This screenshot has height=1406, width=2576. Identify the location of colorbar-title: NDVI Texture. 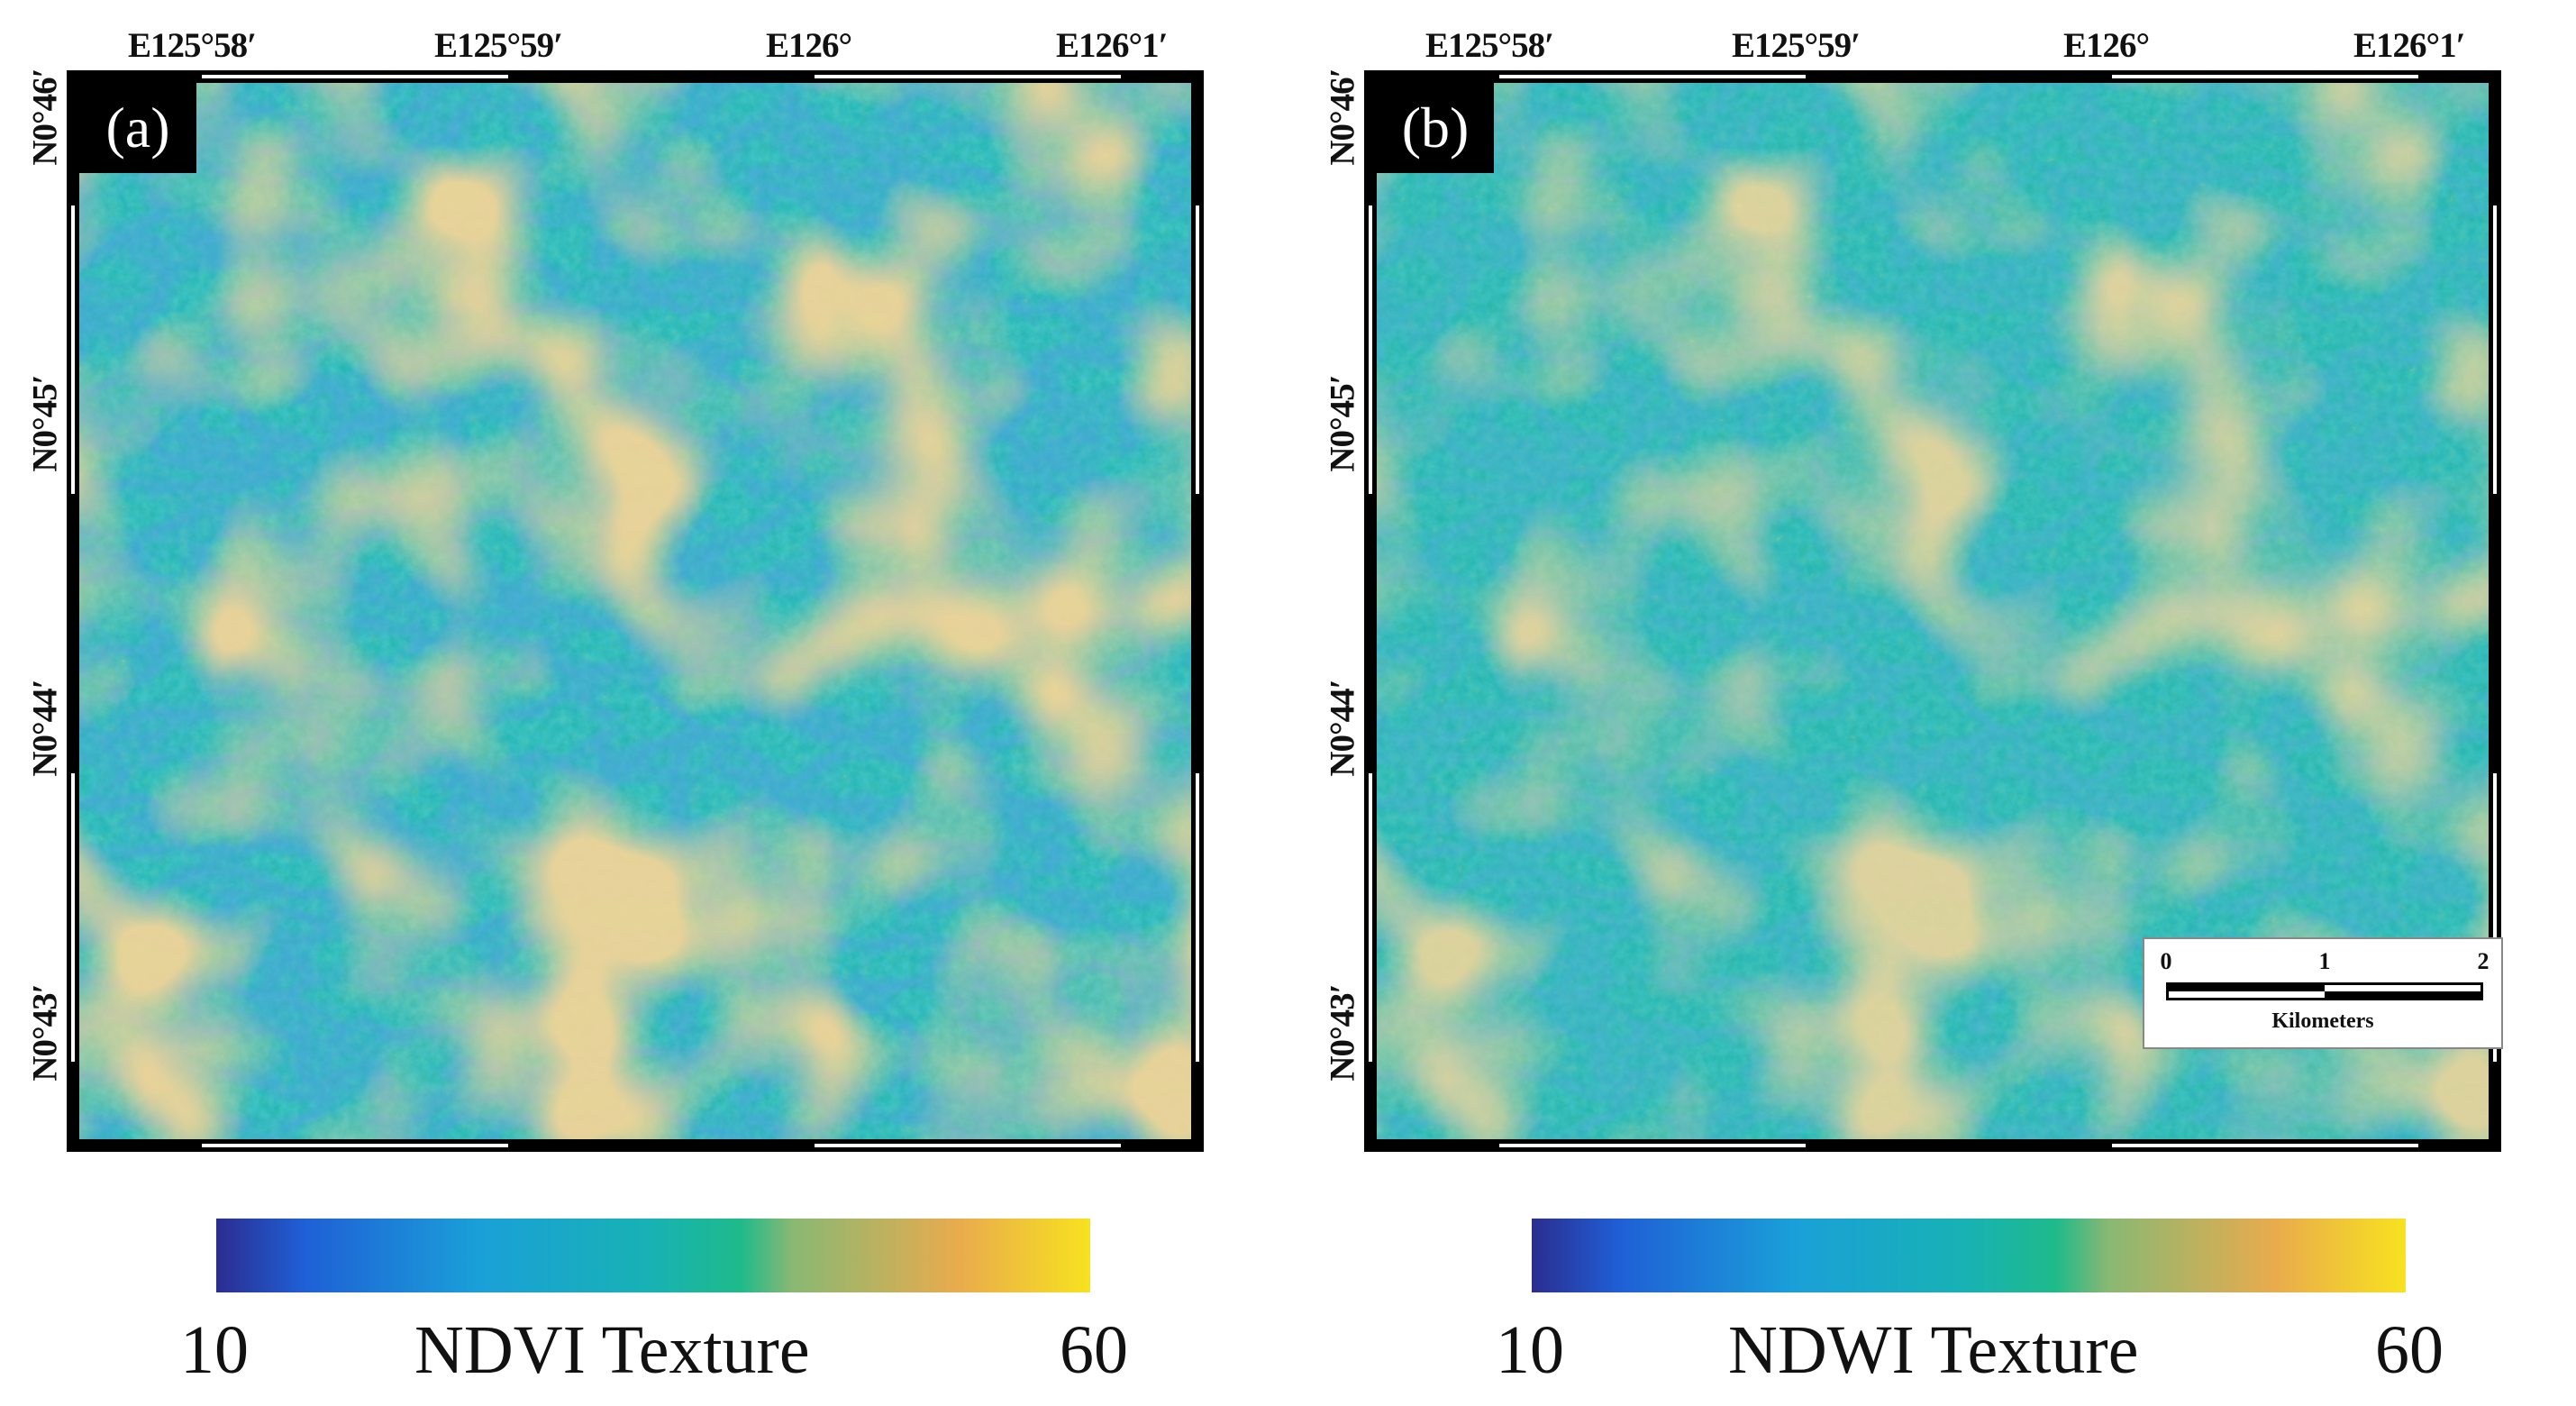
(612, 1350).